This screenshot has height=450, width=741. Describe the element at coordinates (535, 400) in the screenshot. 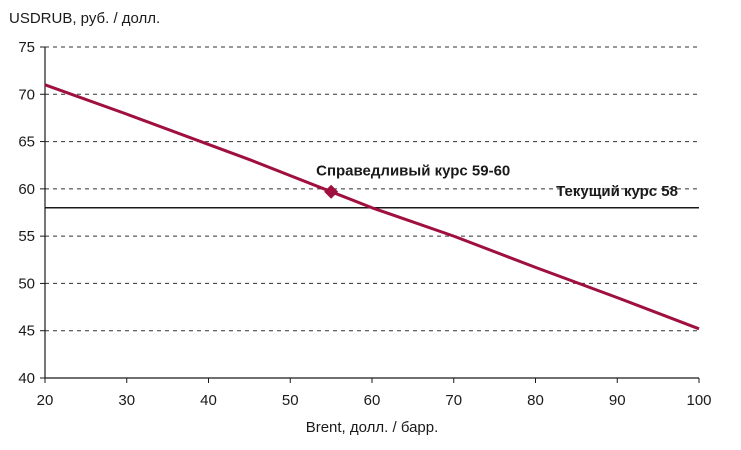

I see `x-tick-label: 80` at that location.